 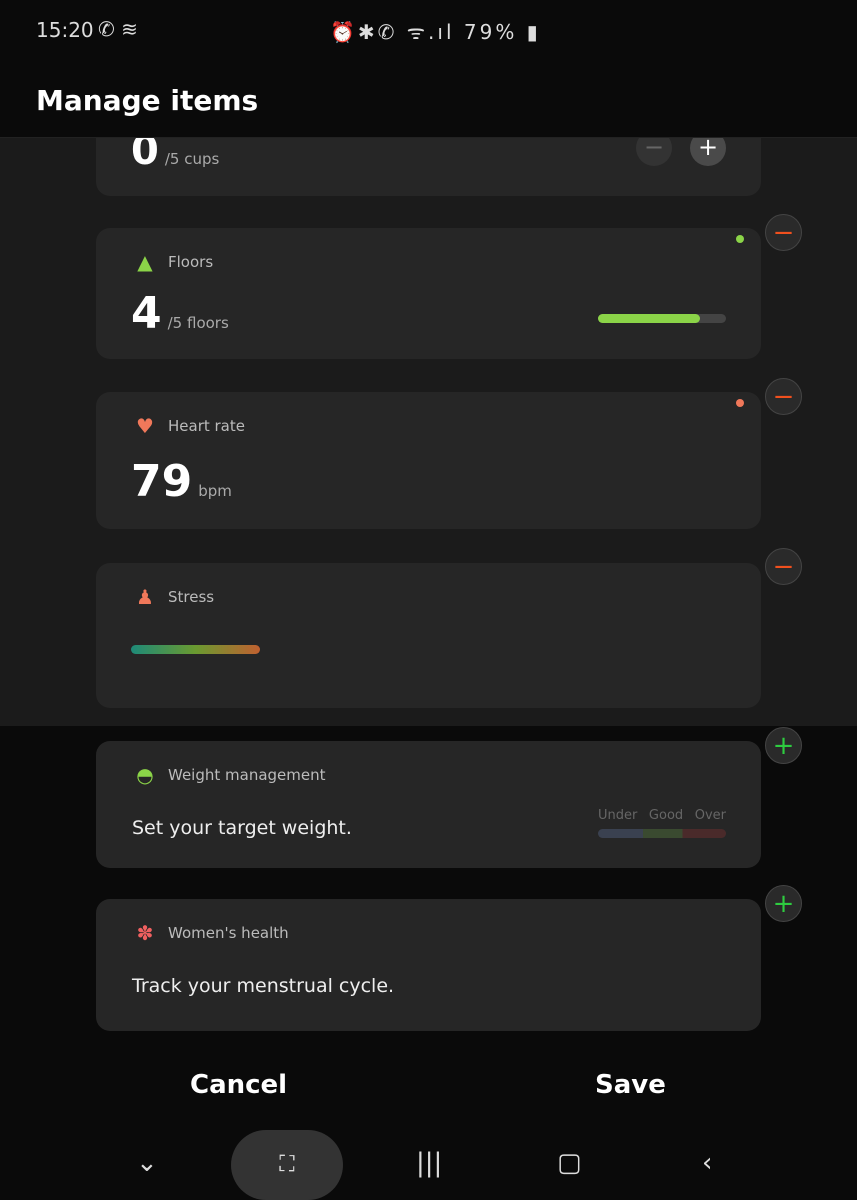 What do you see at coordinates (649, 318) in the screenshot?
I see `floors-progress-fill` at bounding box center [649, 318].